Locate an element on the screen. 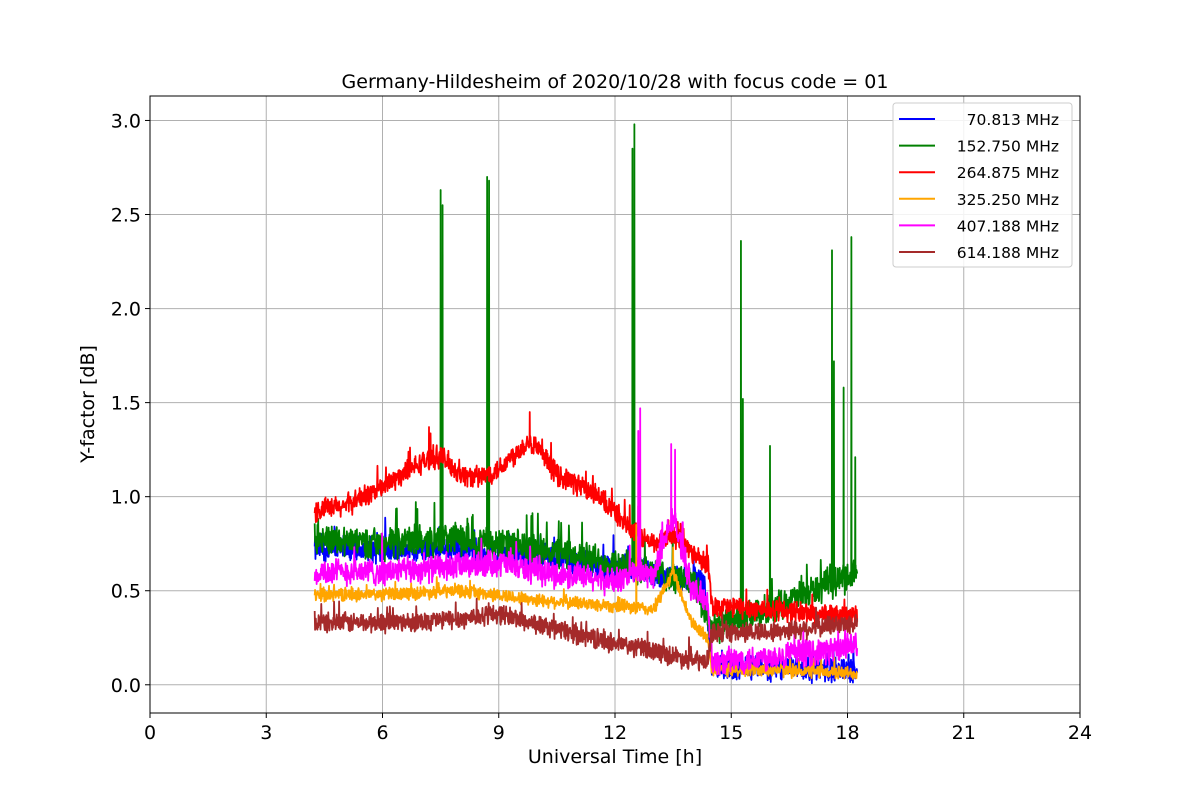  legend-label: 614.188 MHz is located at coordinates (1008, 253).